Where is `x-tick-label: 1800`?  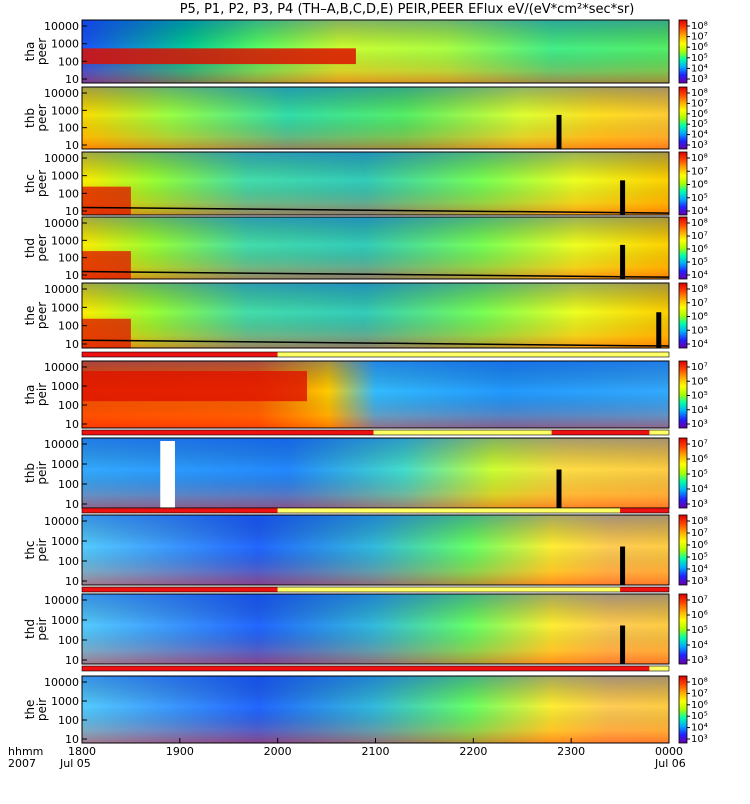 x-tick-label: 1800 is located at coordinates (82, 751).